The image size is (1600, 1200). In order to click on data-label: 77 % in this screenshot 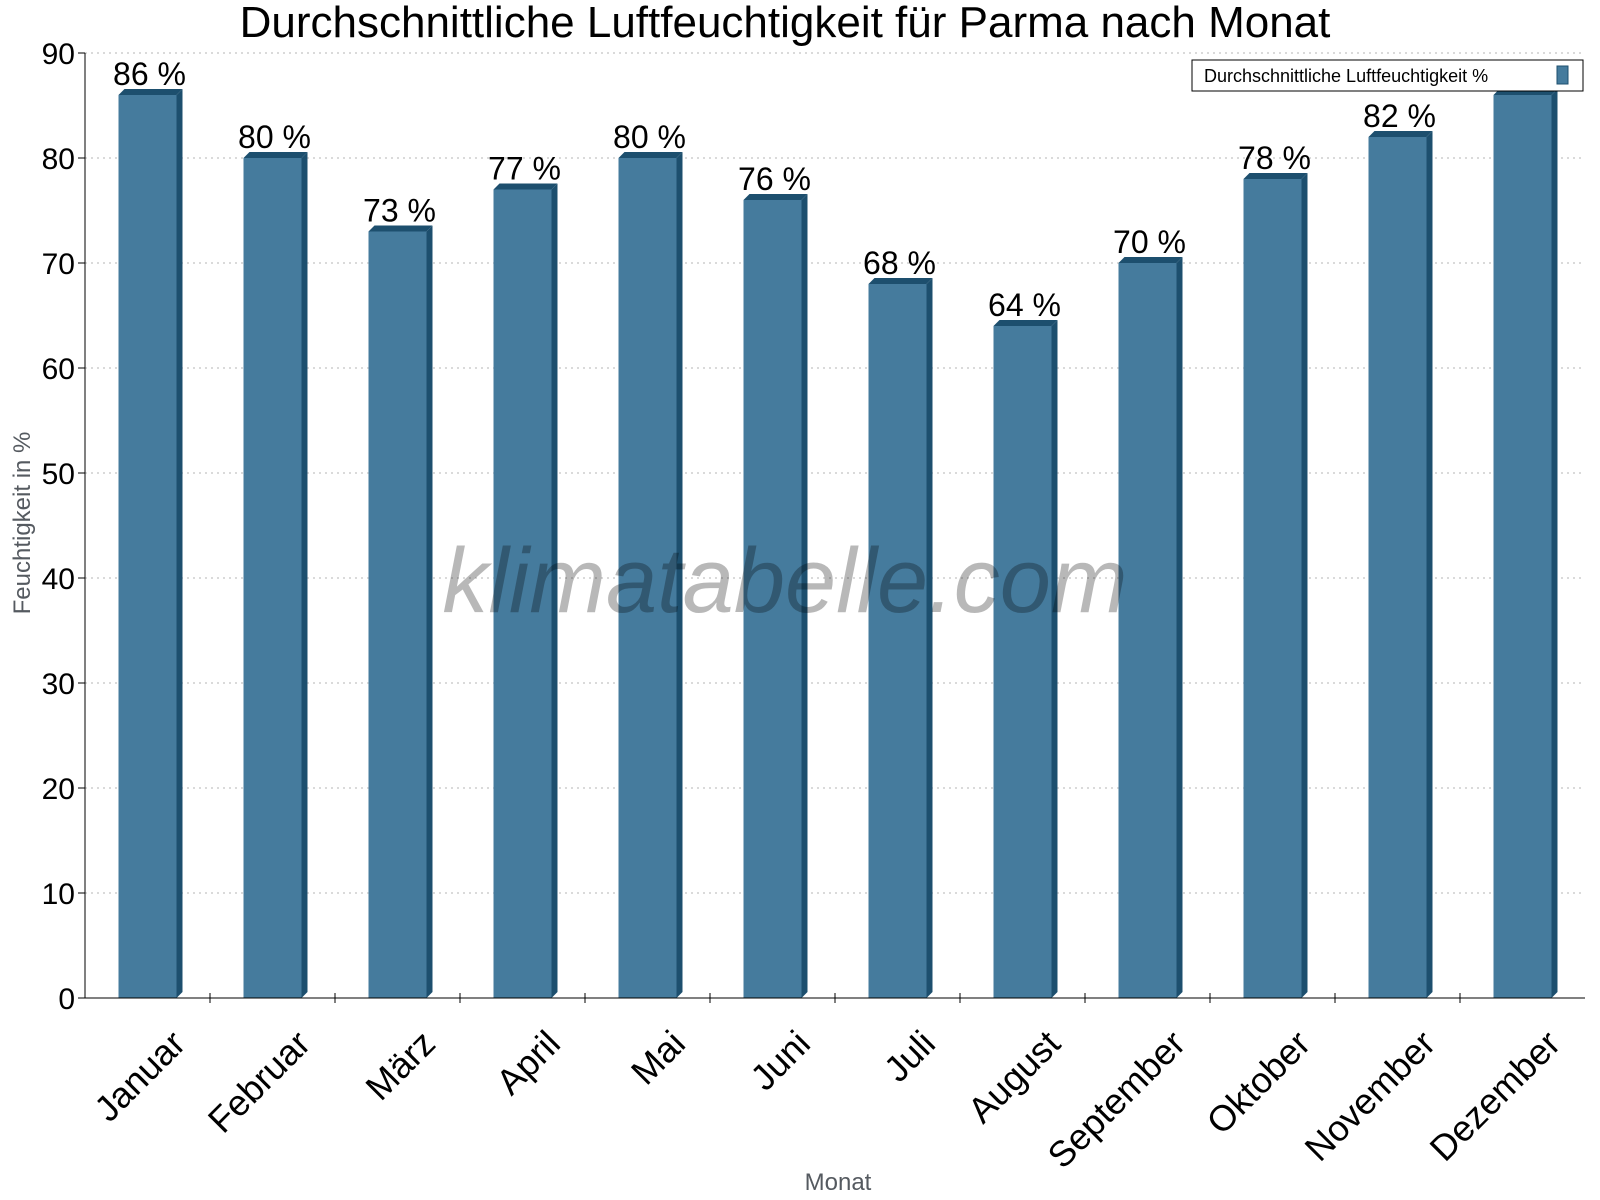, I will do `click(524, 169)`.